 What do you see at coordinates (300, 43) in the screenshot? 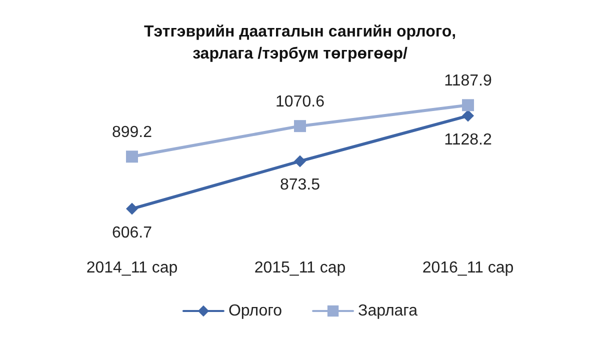
I see `chart-title: Тэтгэврийн даатгалын сангийн орлого, зарлага /тэрбум төгрөгөөр/` at bounding box center [300, 43].